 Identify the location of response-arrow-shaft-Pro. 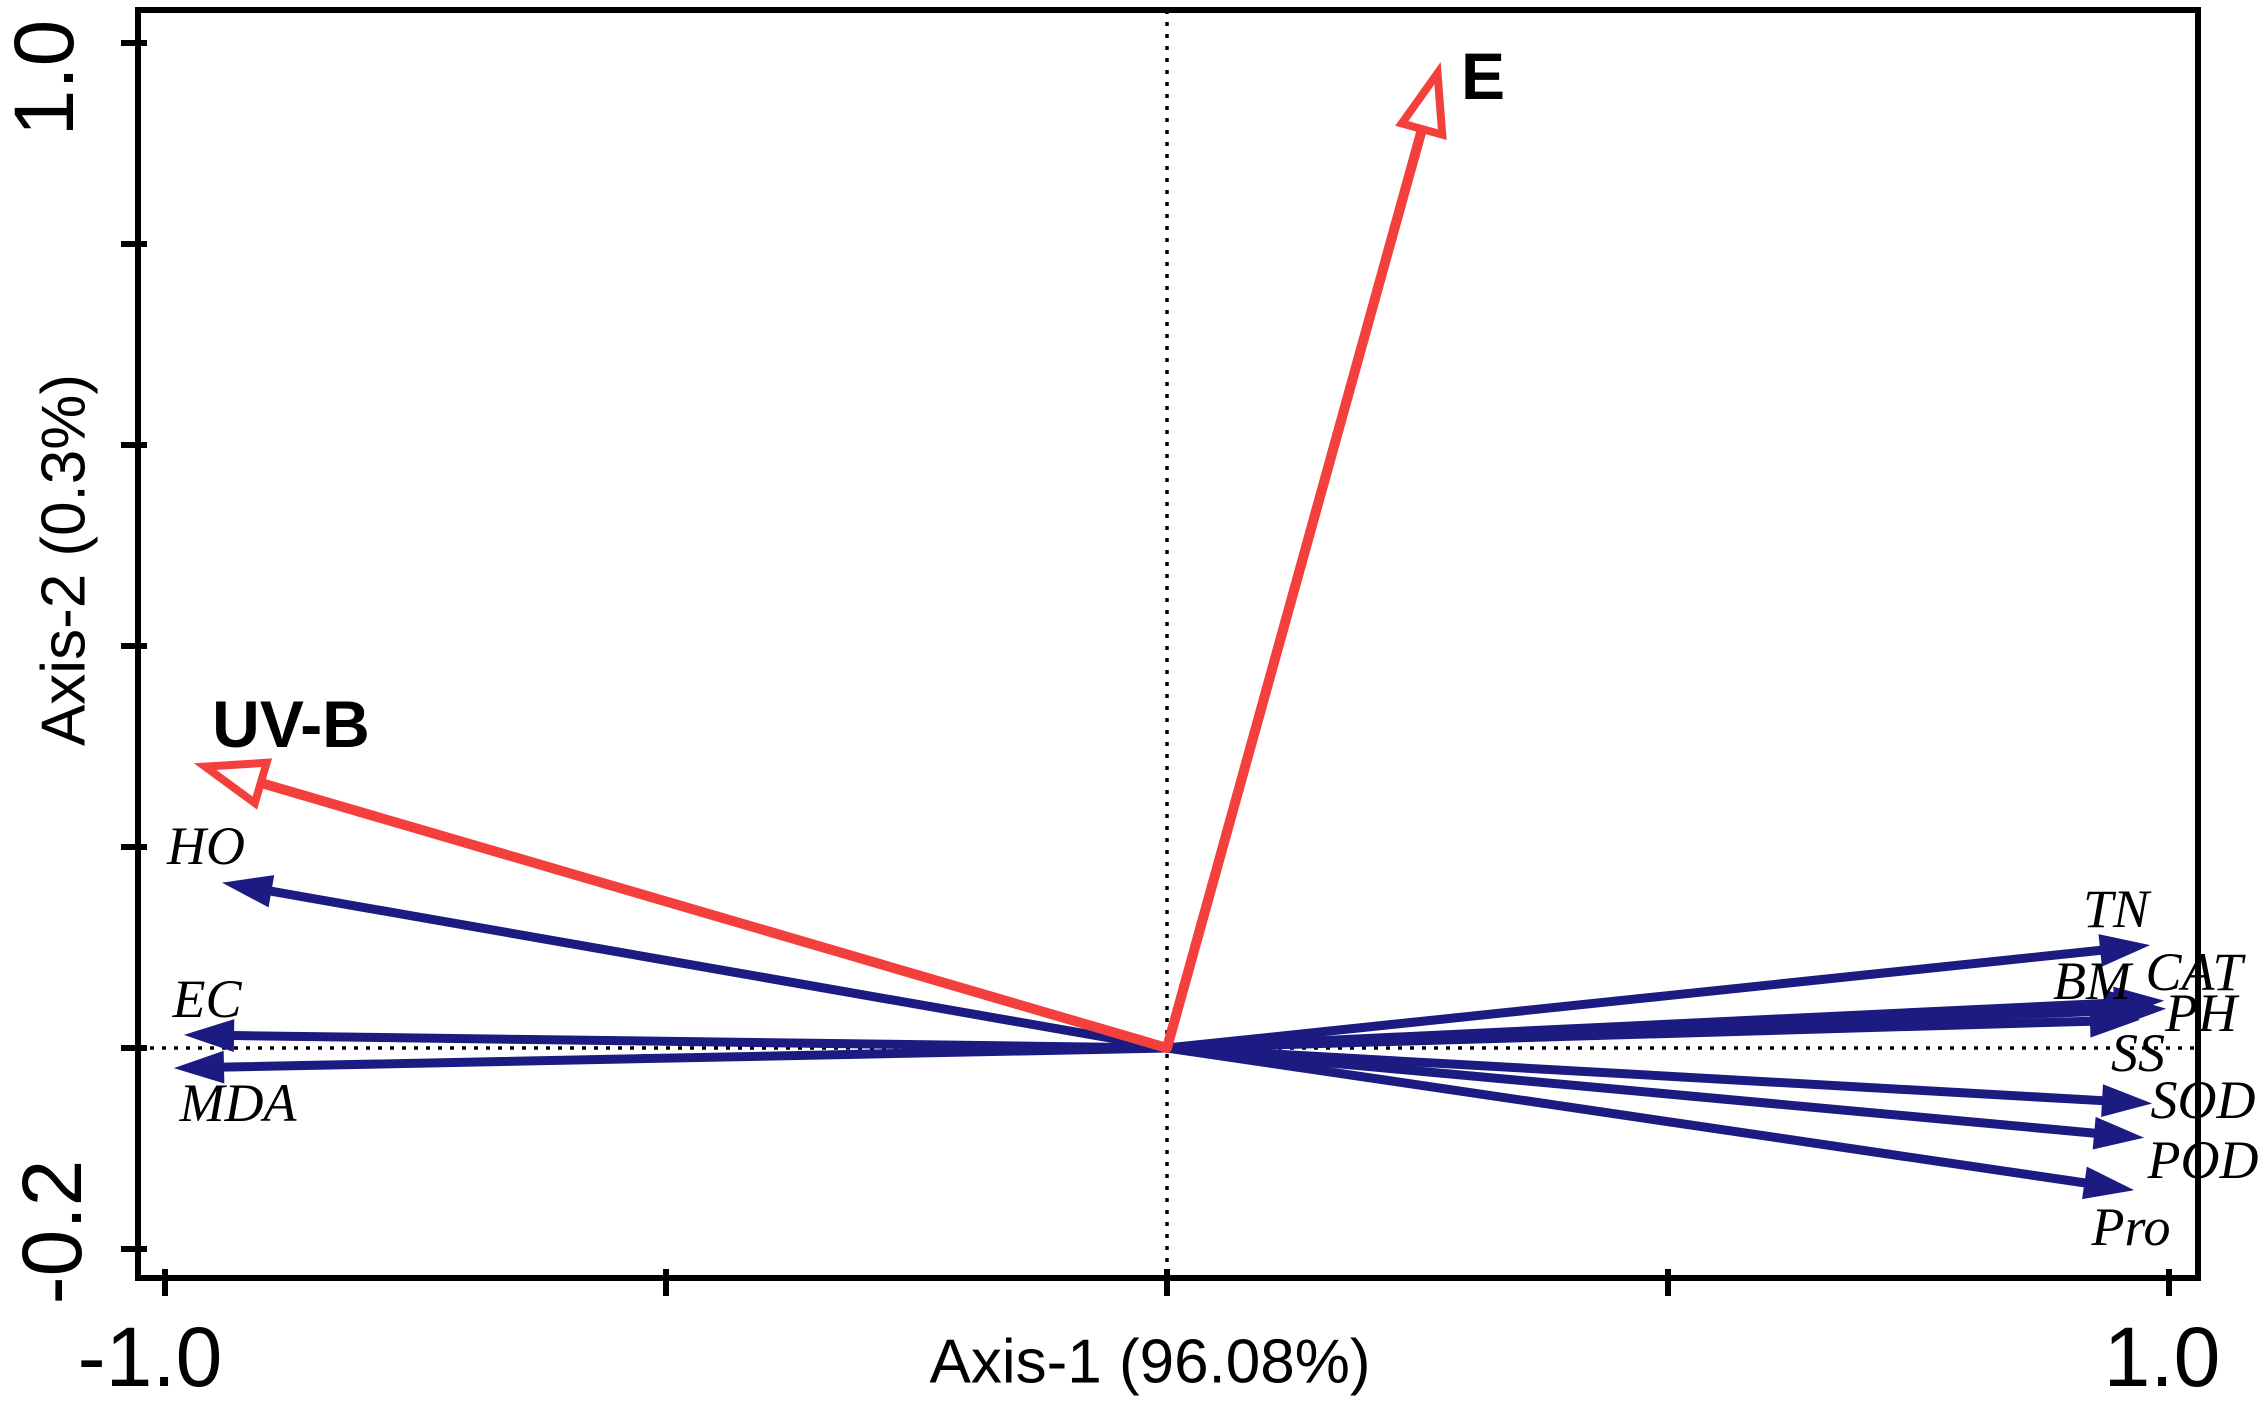
(1626, 1115).